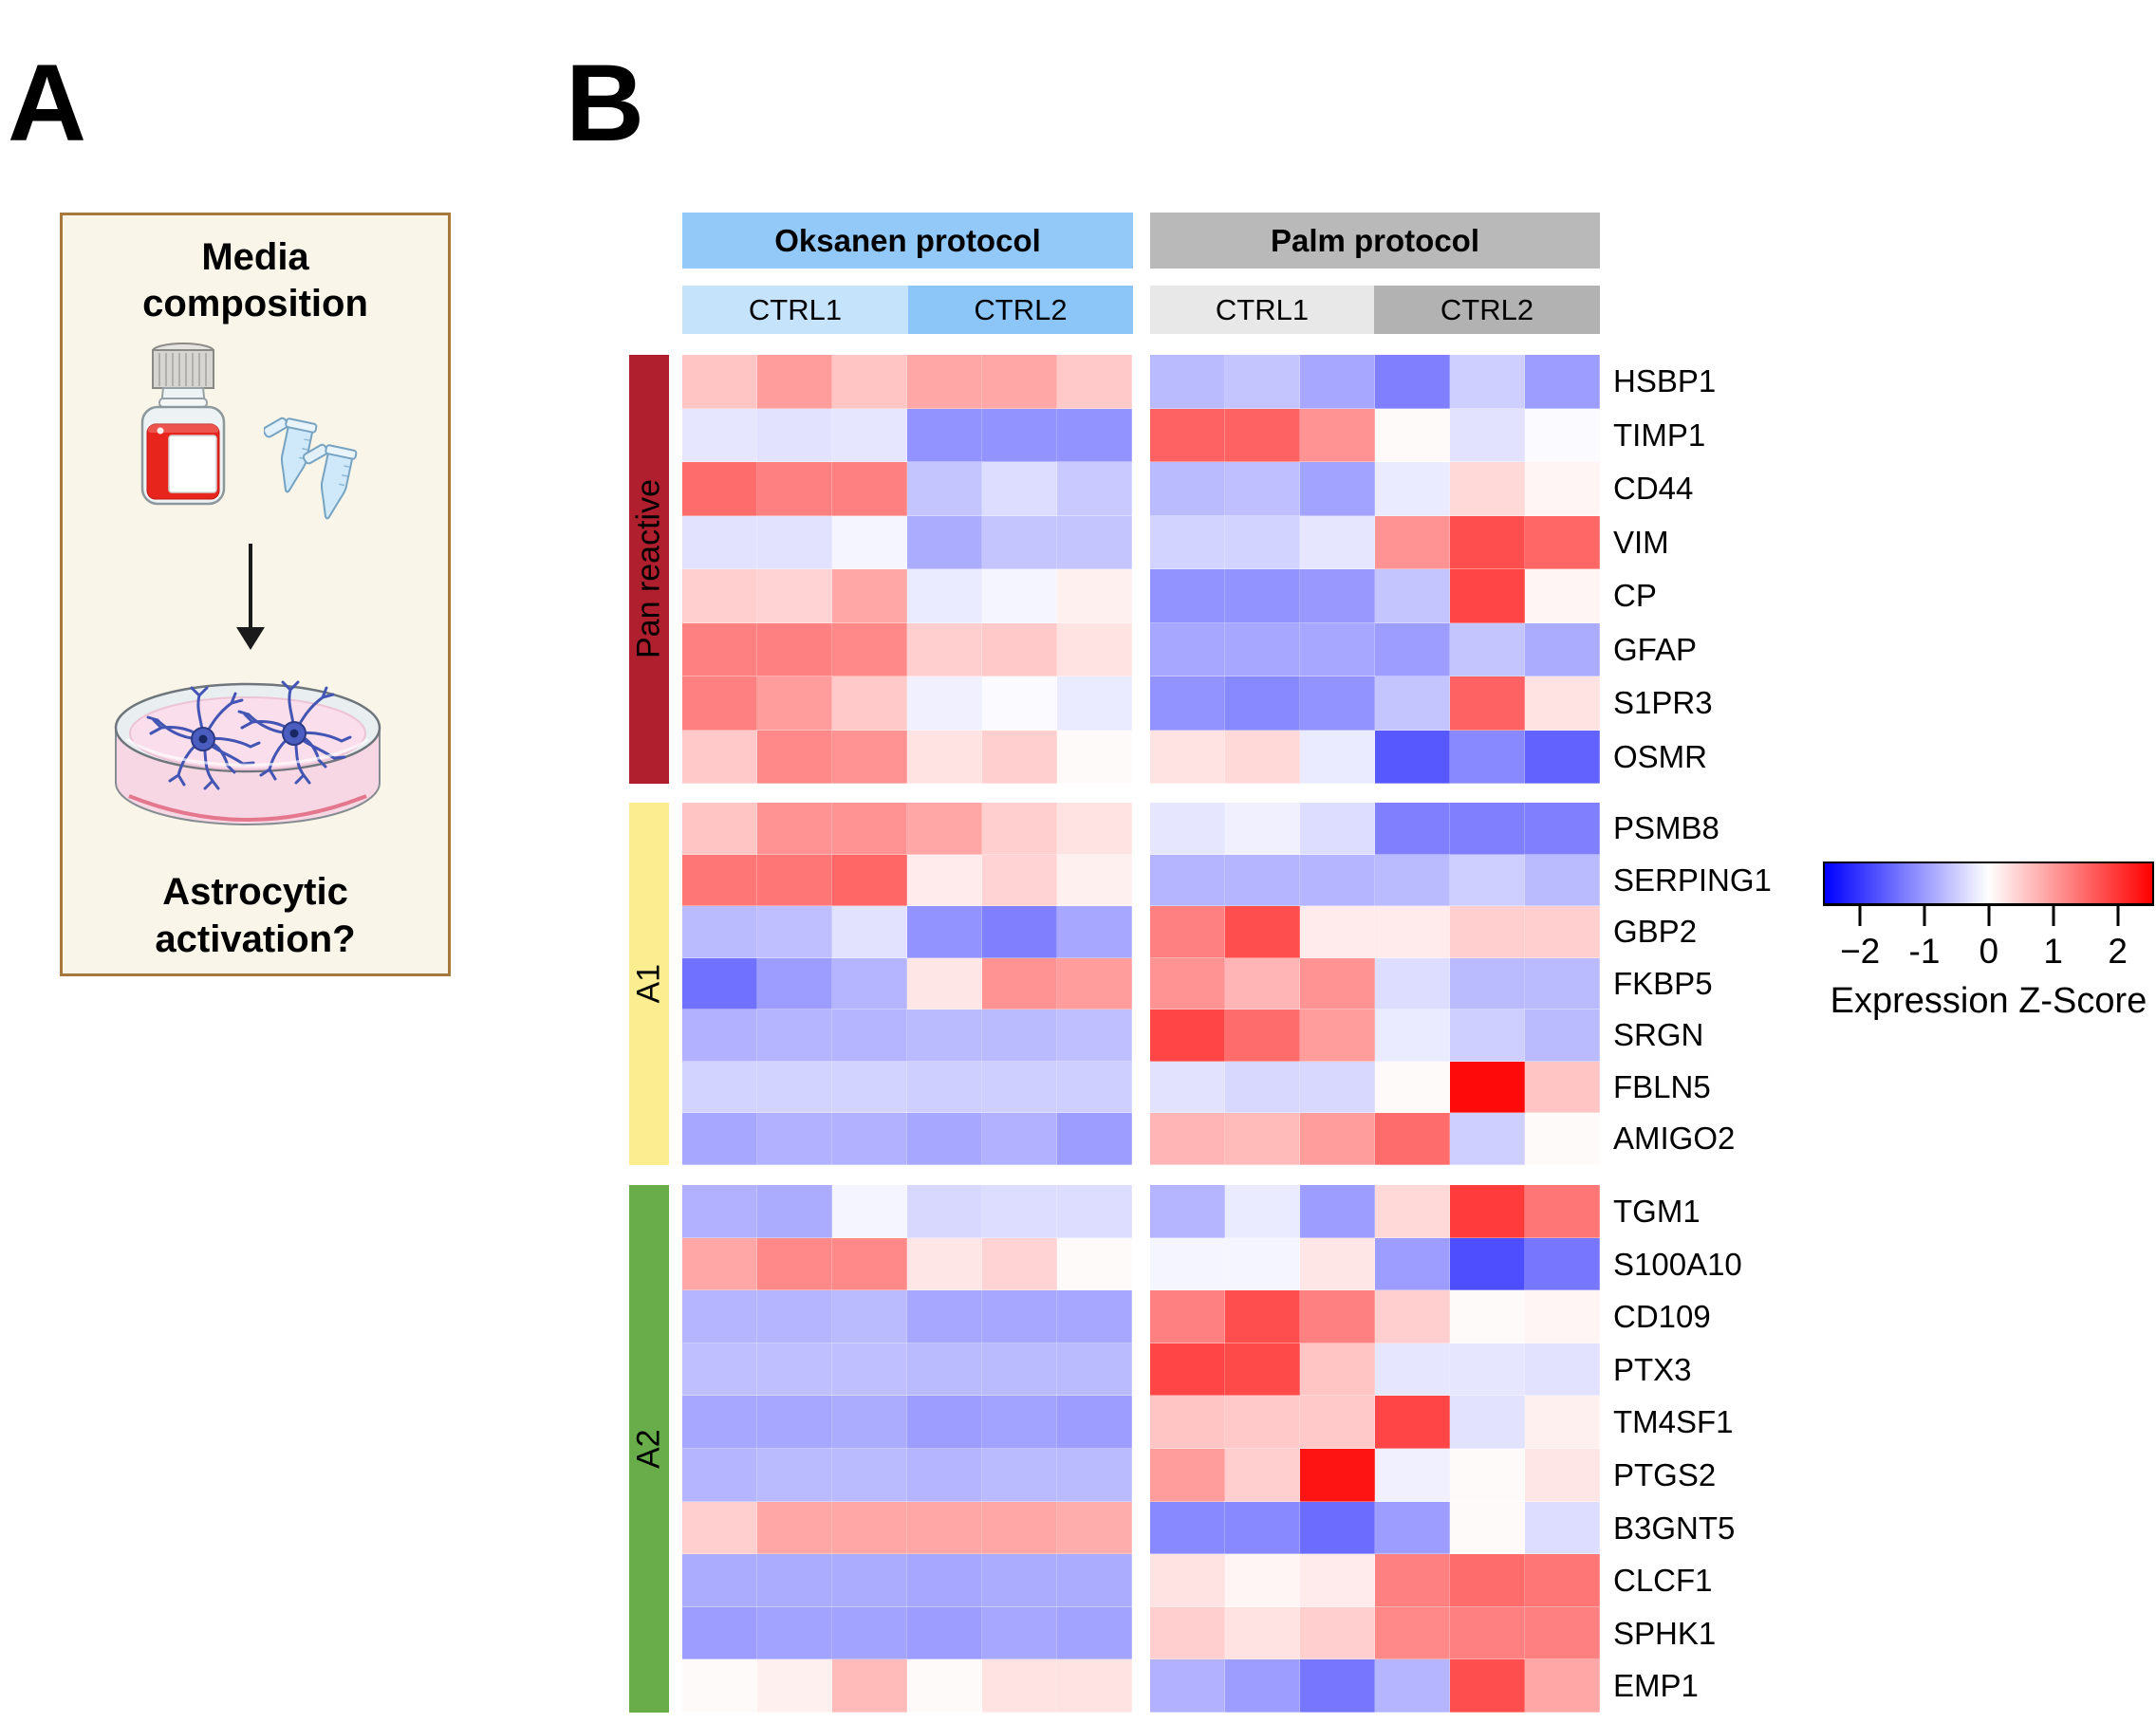 Image resolution: width=2156 pixels, height=1723 pixels. Describe the element at coordinates (795, 310) in the screenshot. I see `oksanen-ctrl1-header: CTRL1` at that location.